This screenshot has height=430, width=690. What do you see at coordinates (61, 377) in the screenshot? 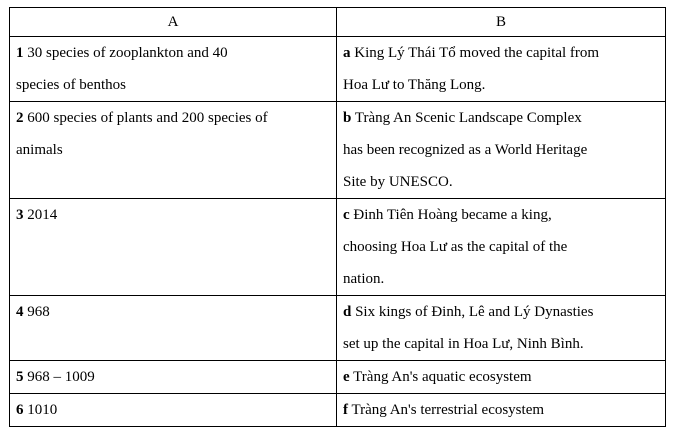
I see `item-text: 968 – 1009` at bounding box center [61, 377].